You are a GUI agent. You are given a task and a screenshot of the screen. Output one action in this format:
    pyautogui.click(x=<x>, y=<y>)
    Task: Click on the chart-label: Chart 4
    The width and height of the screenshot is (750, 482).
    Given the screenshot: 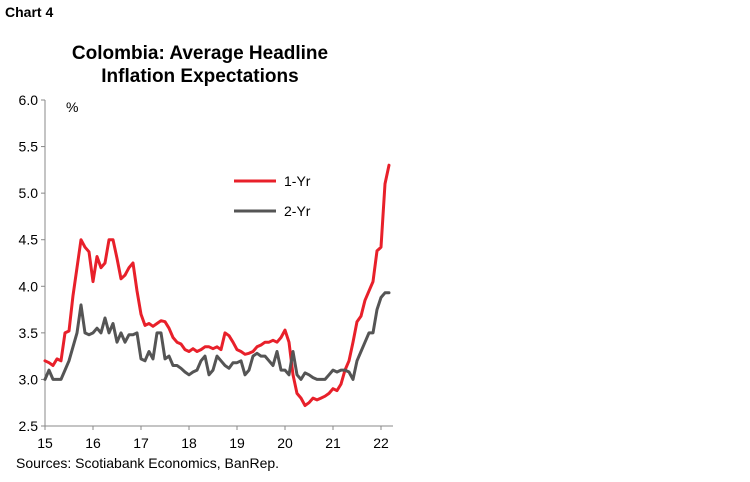 What is the action you would take?
    pyautogui.click(x=29, y=12)
    